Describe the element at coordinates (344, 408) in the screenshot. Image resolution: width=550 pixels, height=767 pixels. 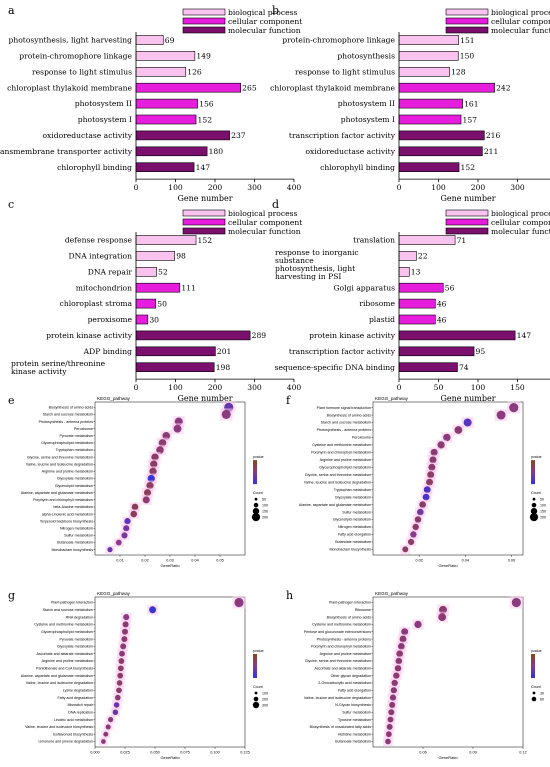
I see `pathway-label: Plant hormone signal transduction` at that location.